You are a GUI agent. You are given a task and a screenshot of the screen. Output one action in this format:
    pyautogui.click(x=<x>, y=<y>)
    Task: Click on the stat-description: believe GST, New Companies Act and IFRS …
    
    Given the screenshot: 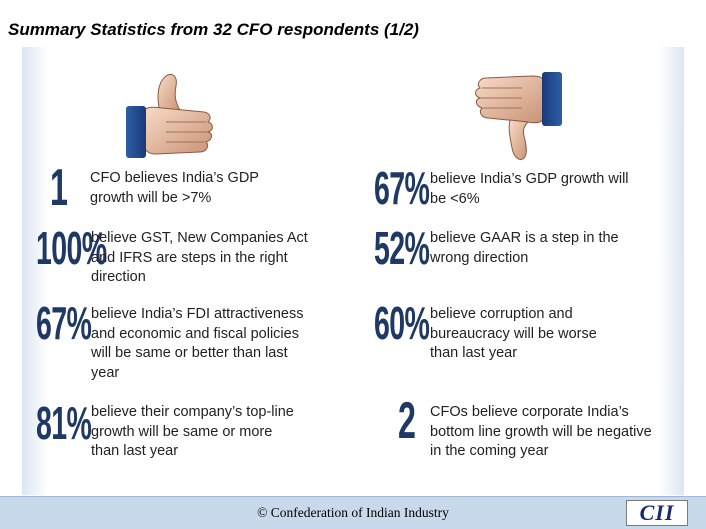 What is the action you would take?
    pyautogui.click(x=199, y=257)
    